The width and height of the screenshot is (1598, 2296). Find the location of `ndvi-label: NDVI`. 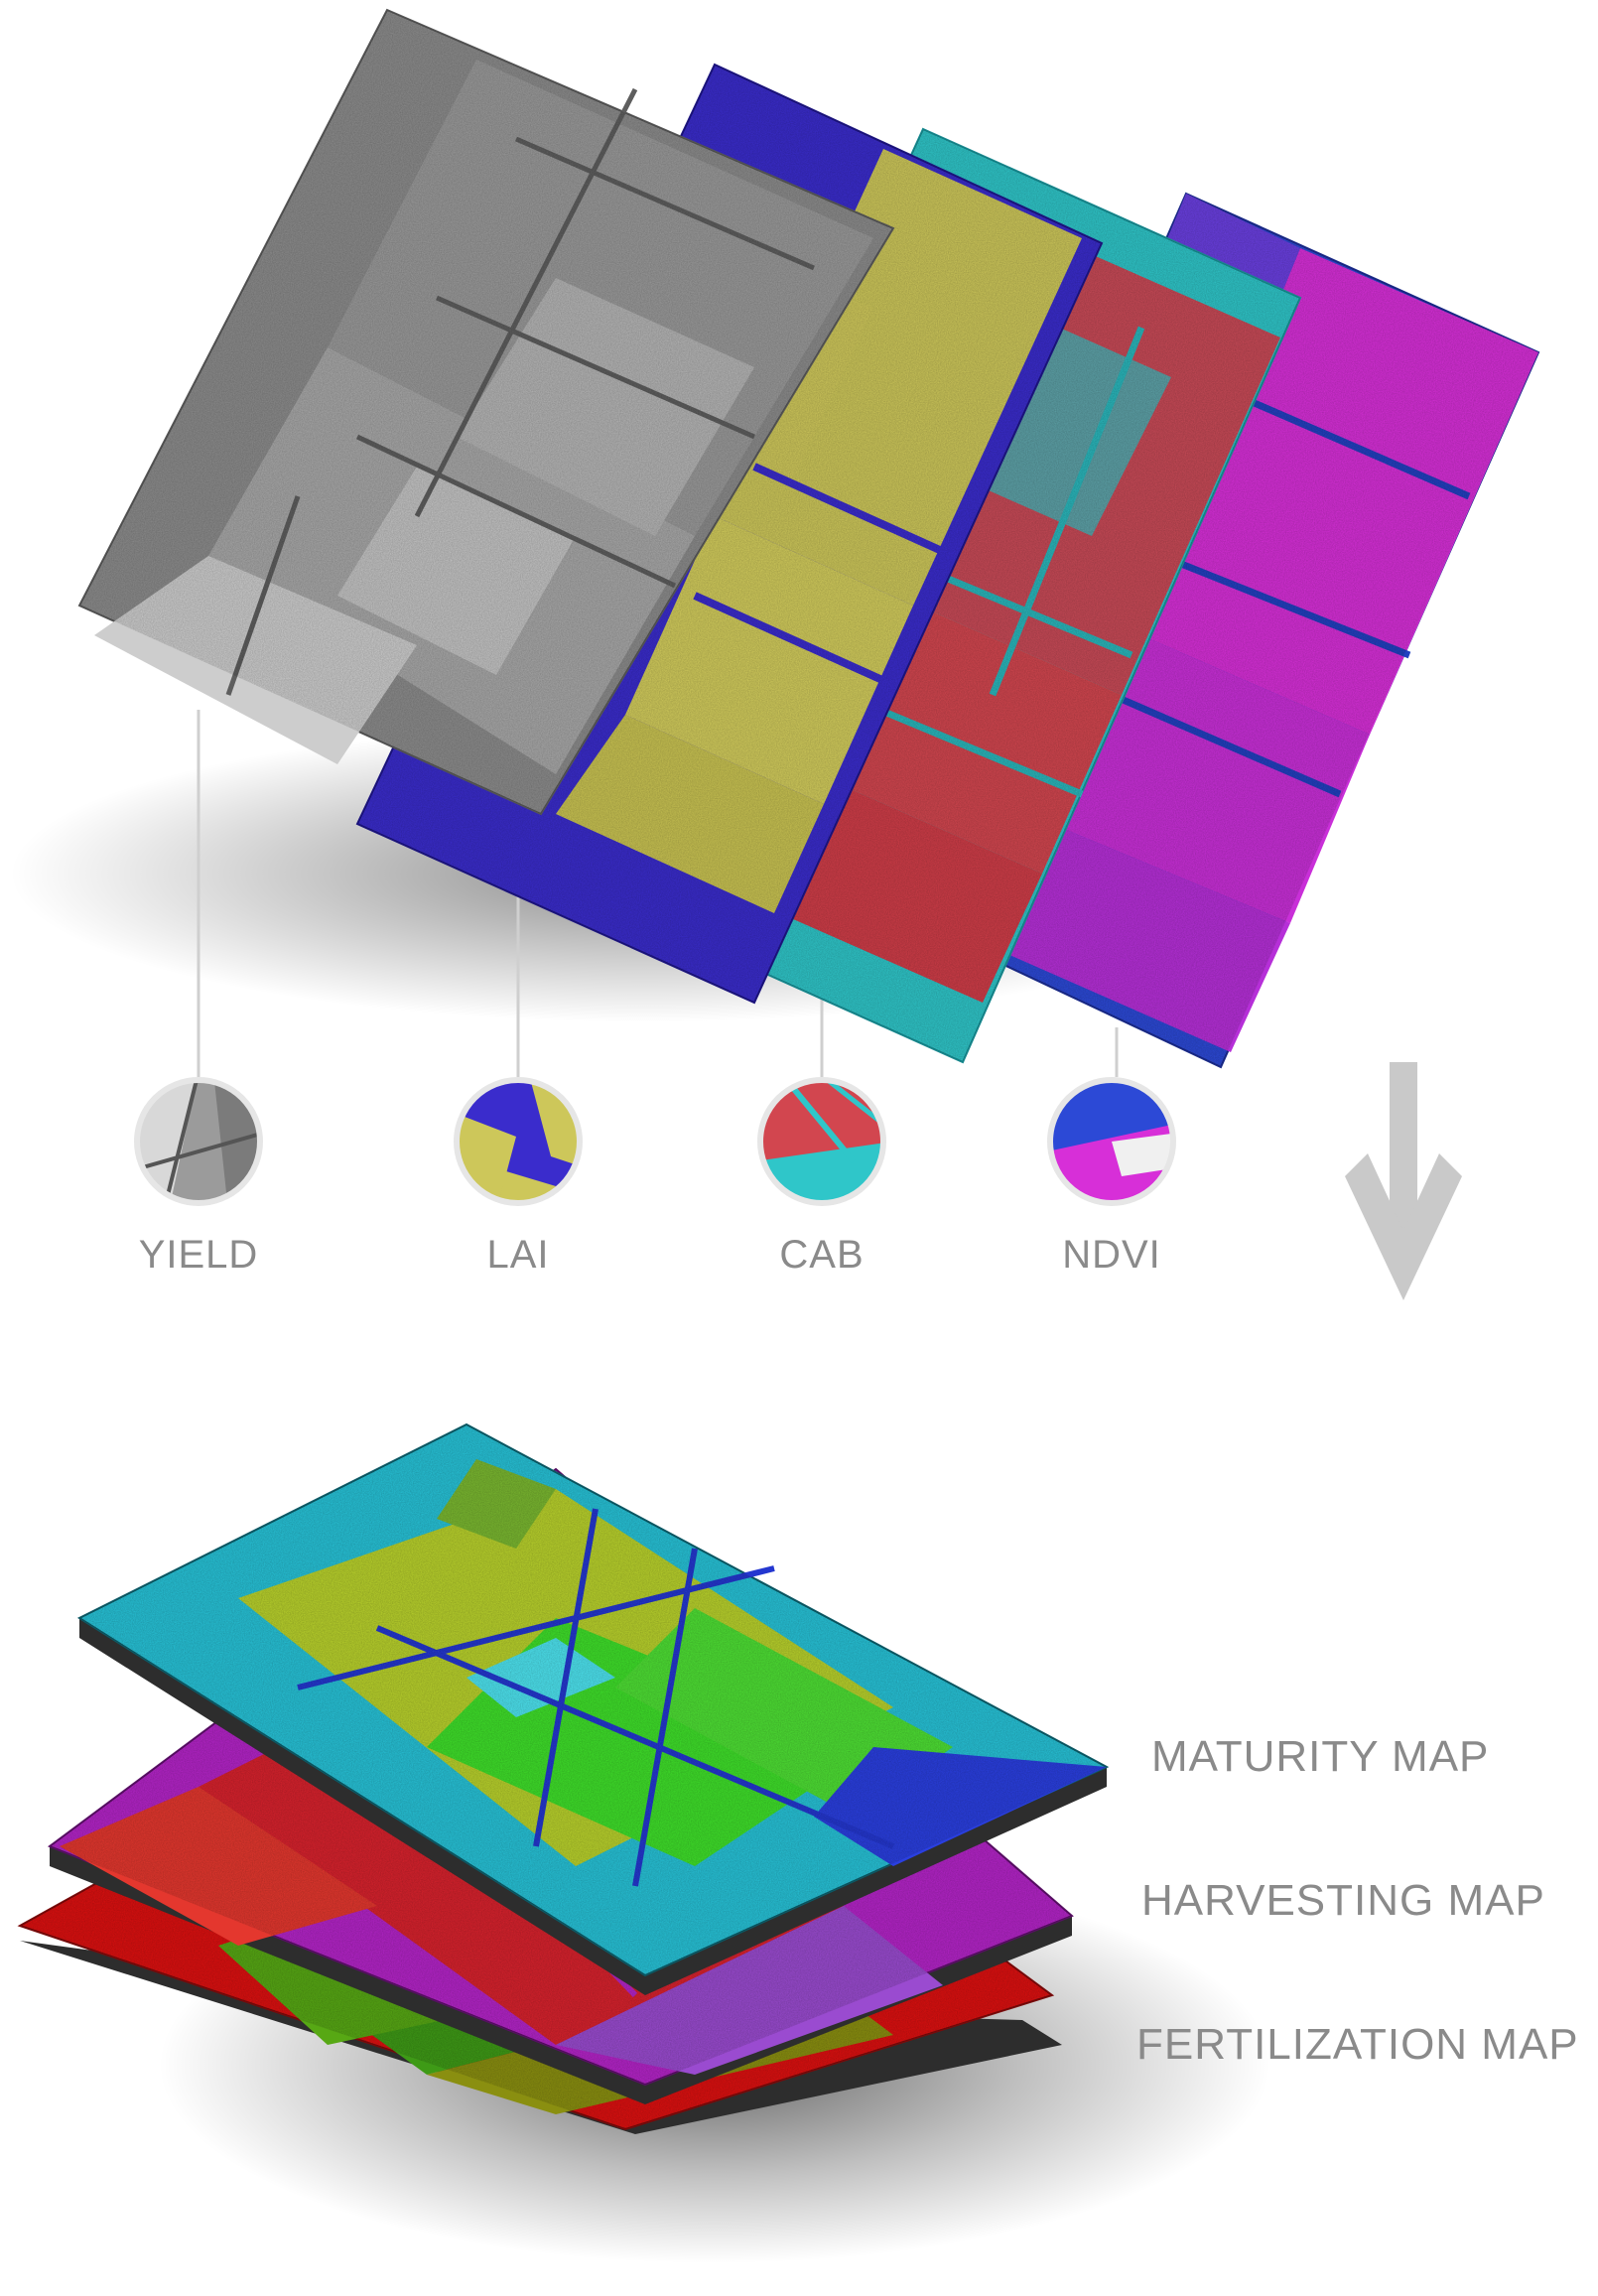

ndvi-label: NDVI is located at coordinates (1112, 1255).